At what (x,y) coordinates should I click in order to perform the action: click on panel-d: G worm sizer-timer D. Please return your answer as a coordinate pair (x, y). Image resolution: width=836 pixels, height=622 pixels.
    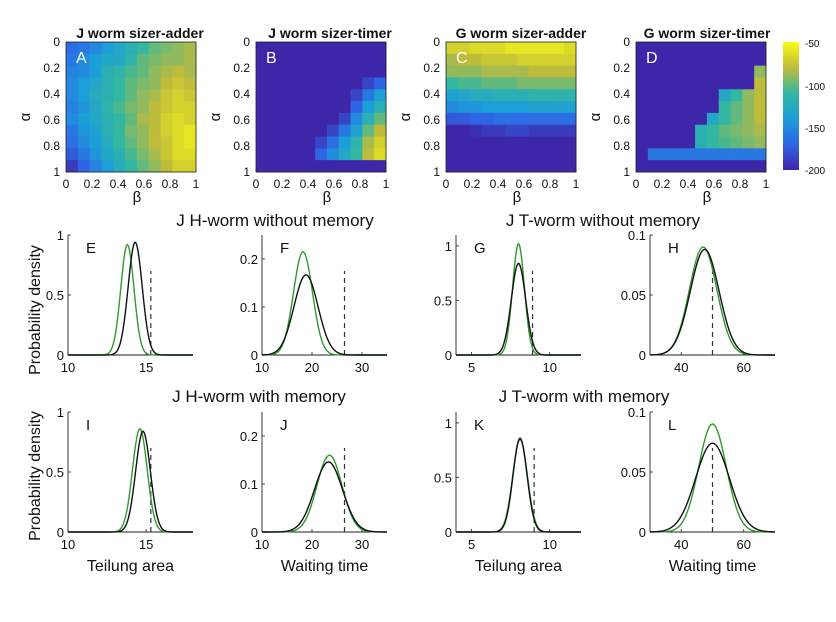
    Looking at the image, I should click on (703, 99).